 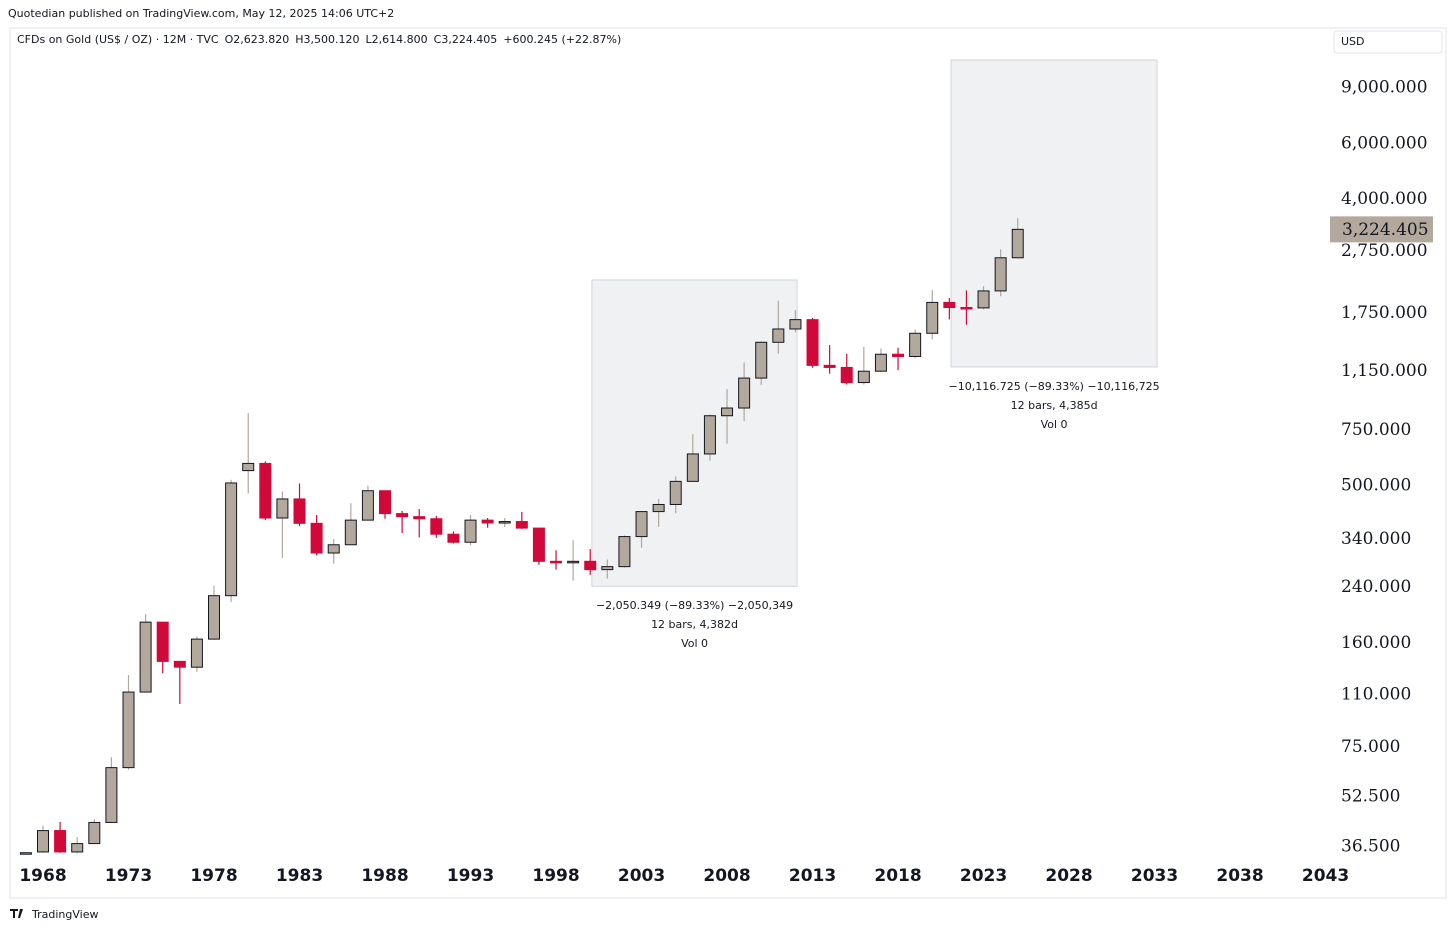 I want to click on last-price-tag, so click(x=1381, y=229).